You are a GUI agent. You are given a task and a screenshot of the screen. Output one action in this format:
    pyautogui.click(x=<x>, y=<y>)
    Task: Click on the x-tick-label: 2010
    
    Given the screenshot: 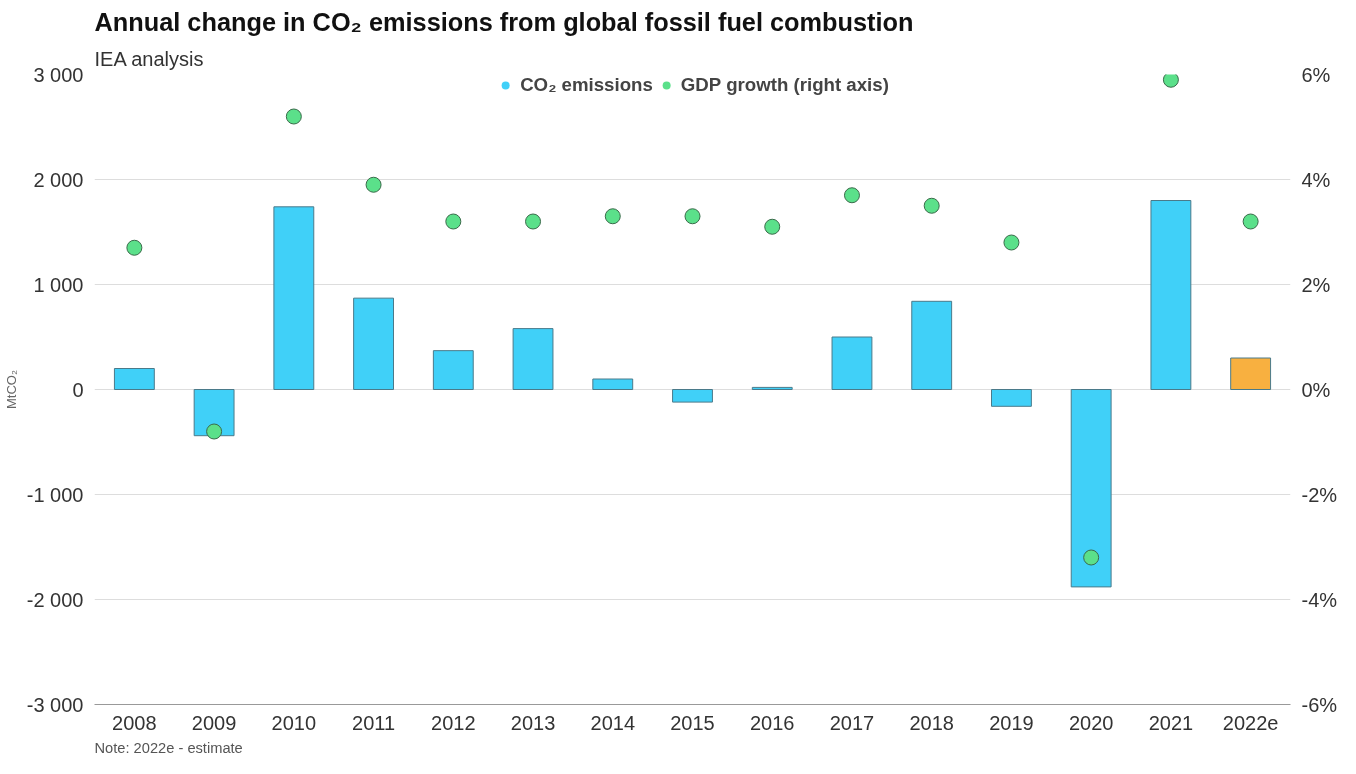 What is the action you would take?
    pyautogui.click(x=294, y=722)
    